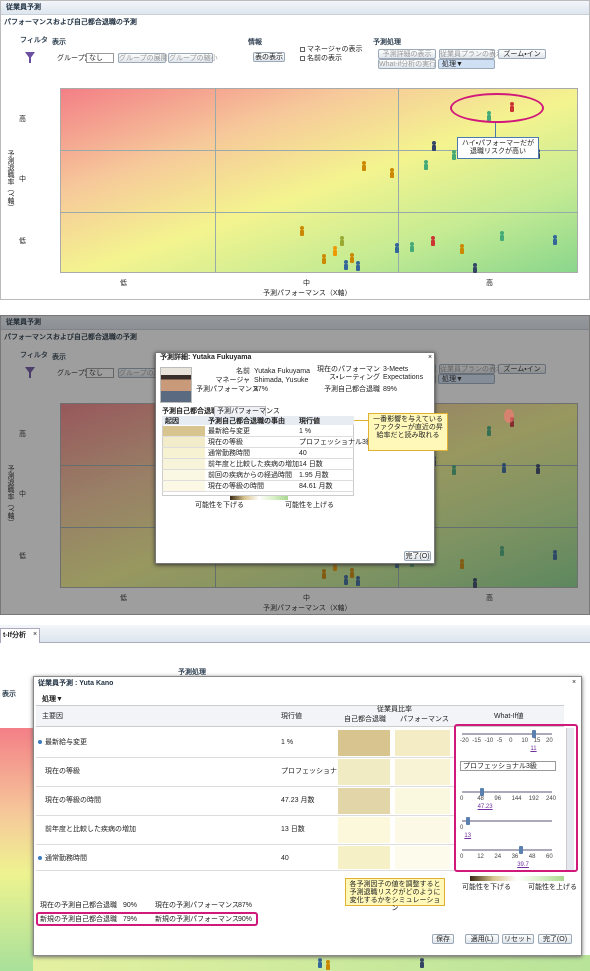  What do you see at coordinates (247, 411) in the screenshot?
I see `tab: 予測パフォーマンス` at bounding box center [247, 411].